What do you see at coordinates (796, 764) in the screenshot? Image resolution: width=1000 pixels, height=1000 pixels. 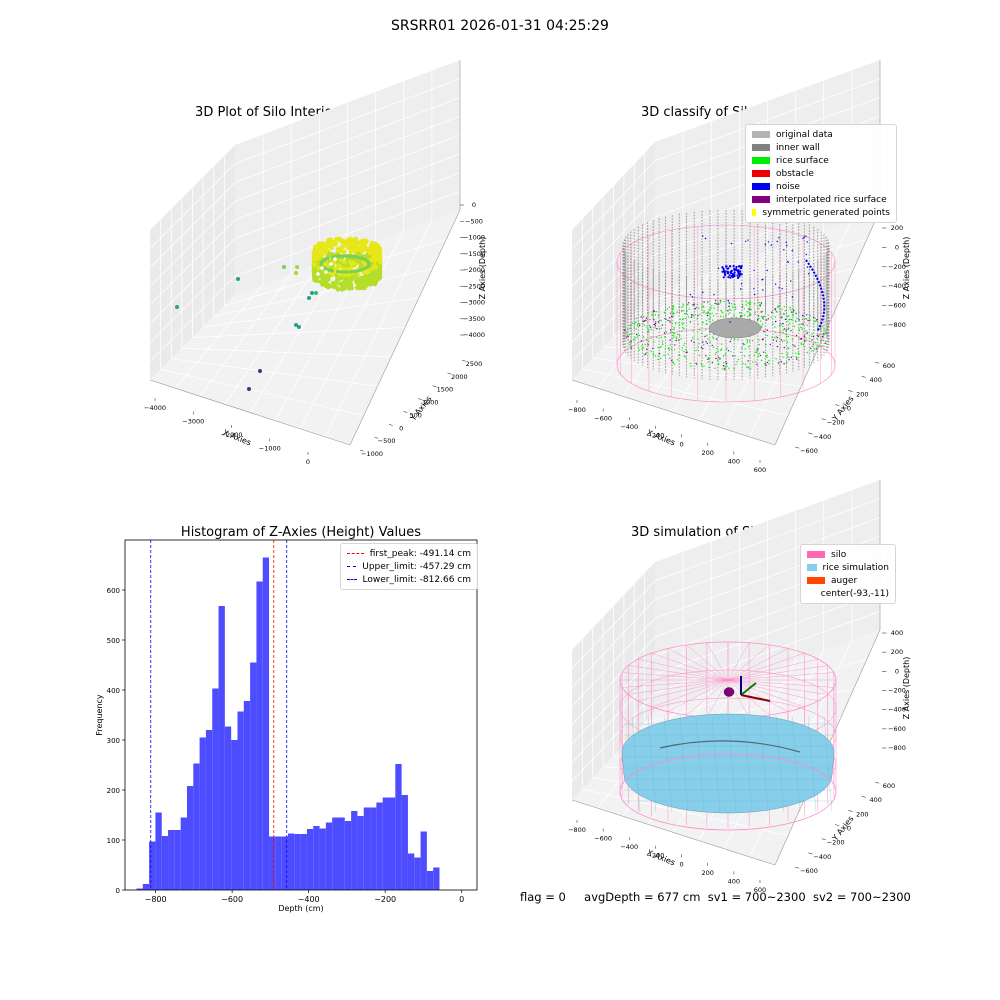 I see `mesh-line` at bounding box center [796, 764].